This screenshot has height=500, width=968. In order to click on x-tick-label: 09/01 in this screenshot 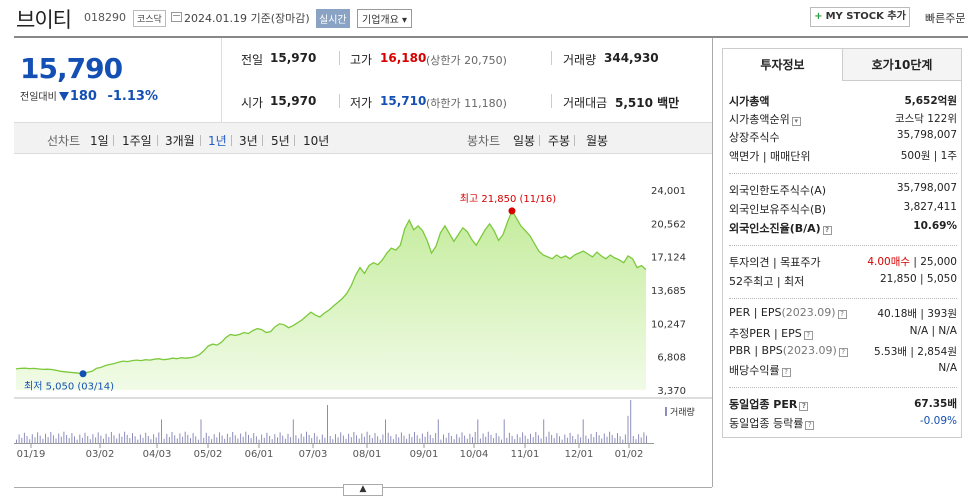, I will do `click(424, 454)`.